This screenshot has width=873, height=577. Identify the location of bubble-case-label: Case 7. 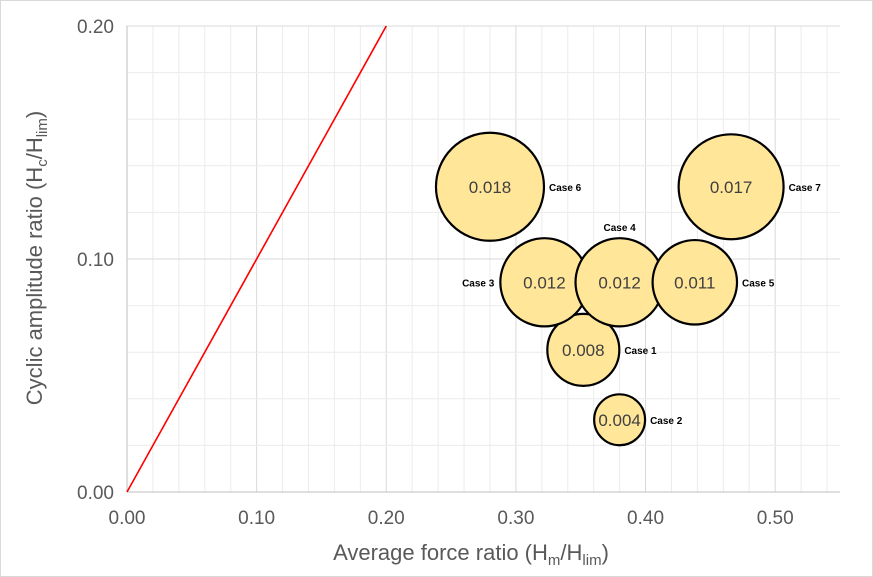
(805, 188).